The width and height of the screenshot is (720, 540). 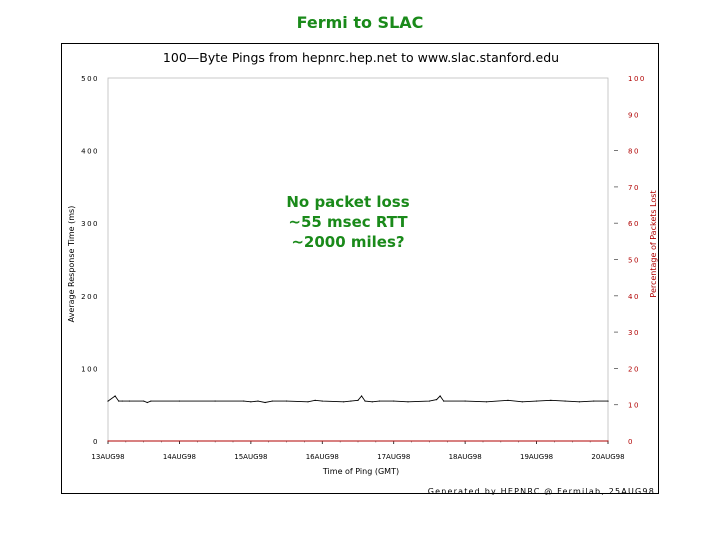 What do you see at coordinates (90, 79) in the screenshot?
I see `y-tick-label: 500` at bounding box center [90, 79].